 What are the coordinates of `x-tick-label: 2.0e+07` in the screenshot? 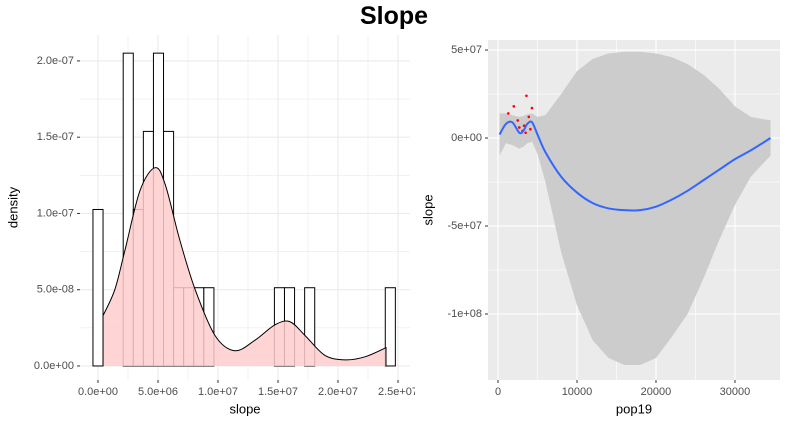 It's located at (338, 392).